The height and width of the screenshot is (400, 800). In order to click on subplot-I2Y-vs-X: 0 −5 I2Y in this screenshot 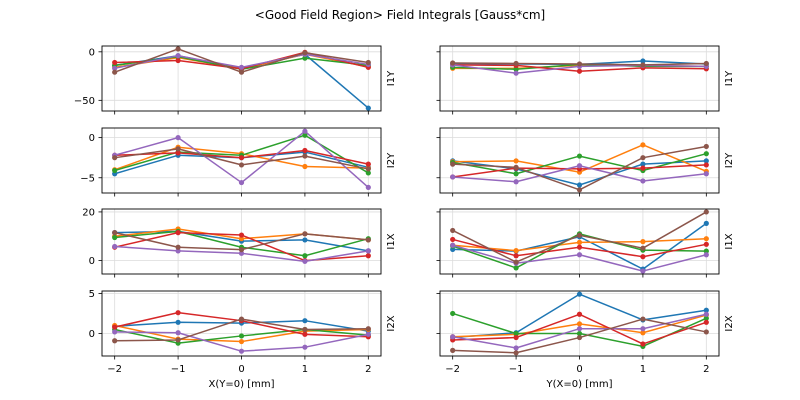, I will do `click(238, 162)`.